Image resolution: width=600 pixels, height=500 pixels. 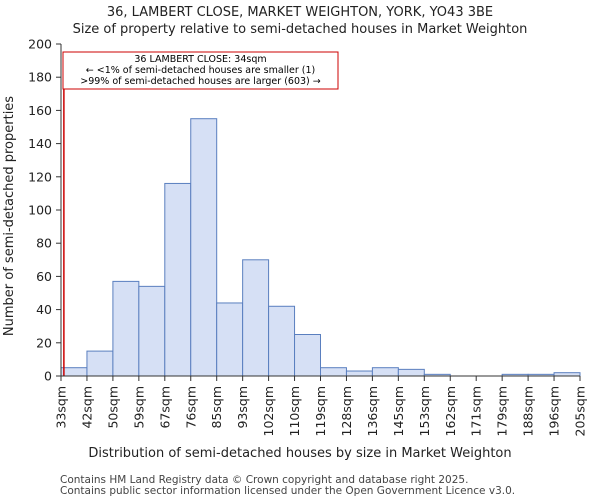 I want to click on x-tick-label: 50sqm, so click(x=112, y=407).